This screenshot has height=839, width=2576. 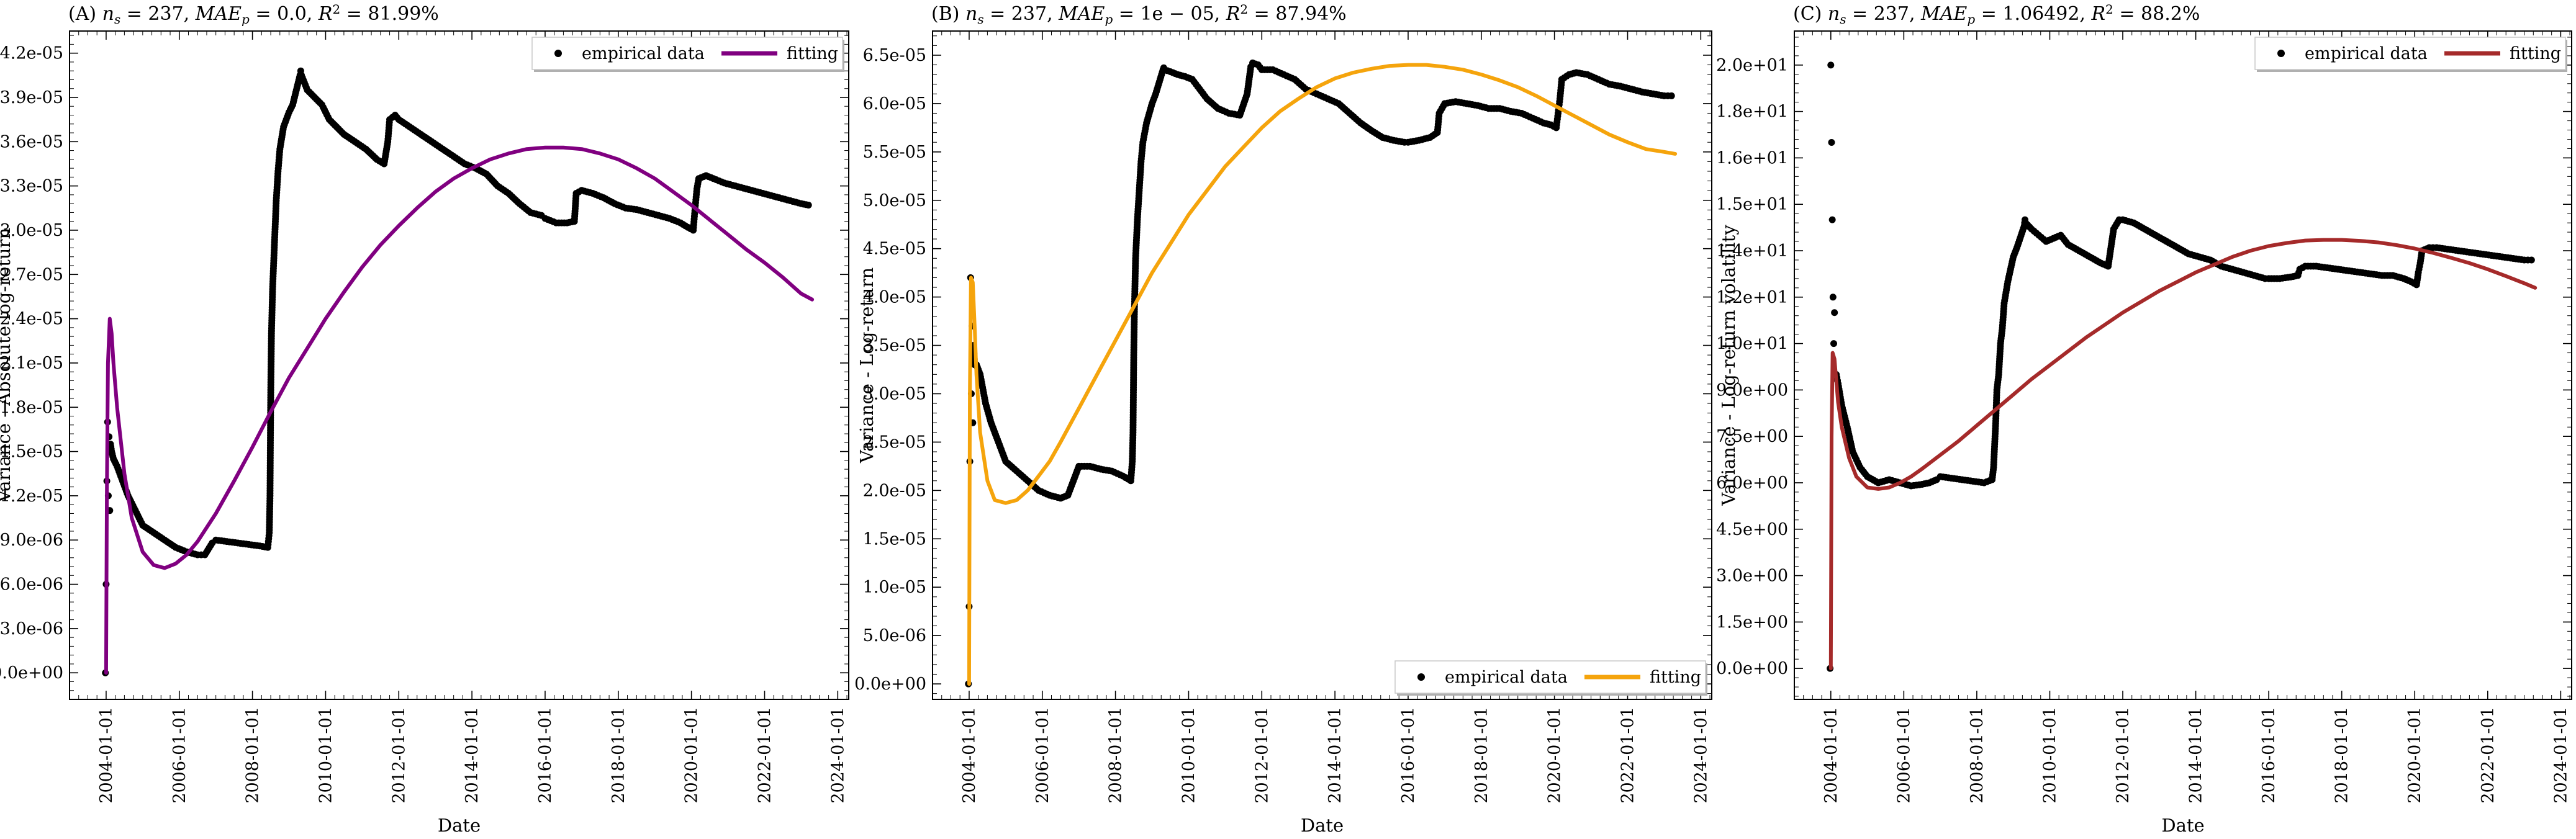 I want to click on y-tick-label: 1.4e+01, so click(x=1752, y=251).